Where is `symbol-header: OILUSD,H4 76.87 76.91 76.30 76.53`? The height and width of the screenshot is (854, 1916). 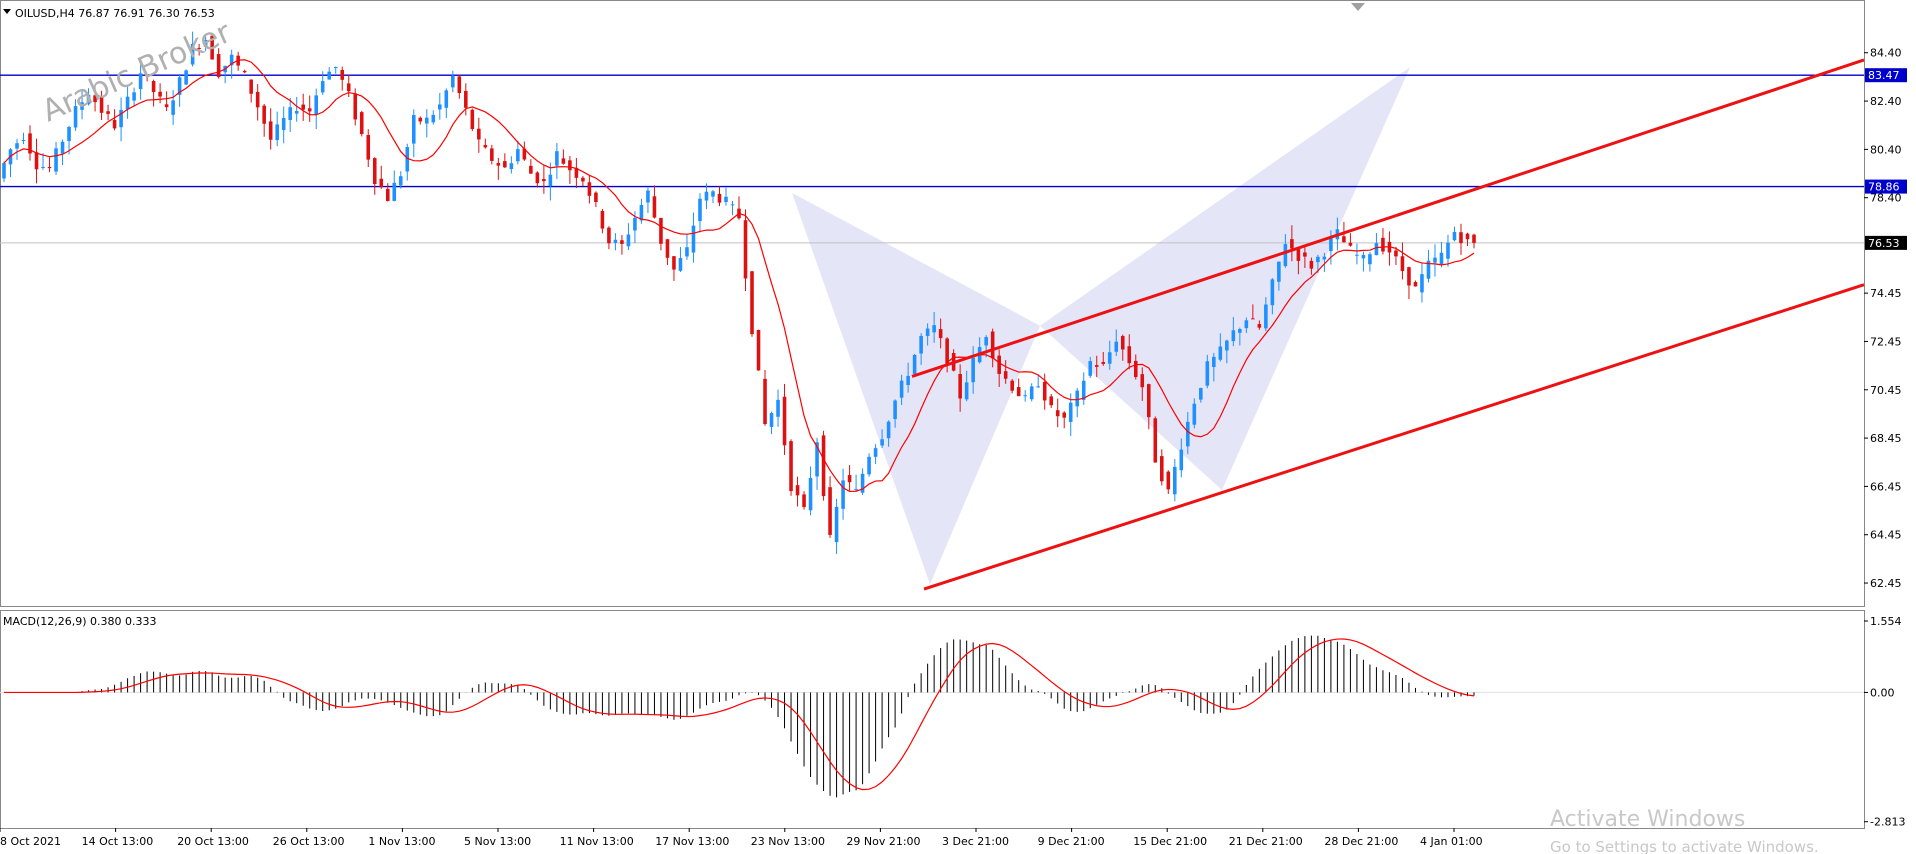
symbol-header: OILUSD,H4 76.87 76.91 76.30 76.53 is located at coordinates (115, 13).